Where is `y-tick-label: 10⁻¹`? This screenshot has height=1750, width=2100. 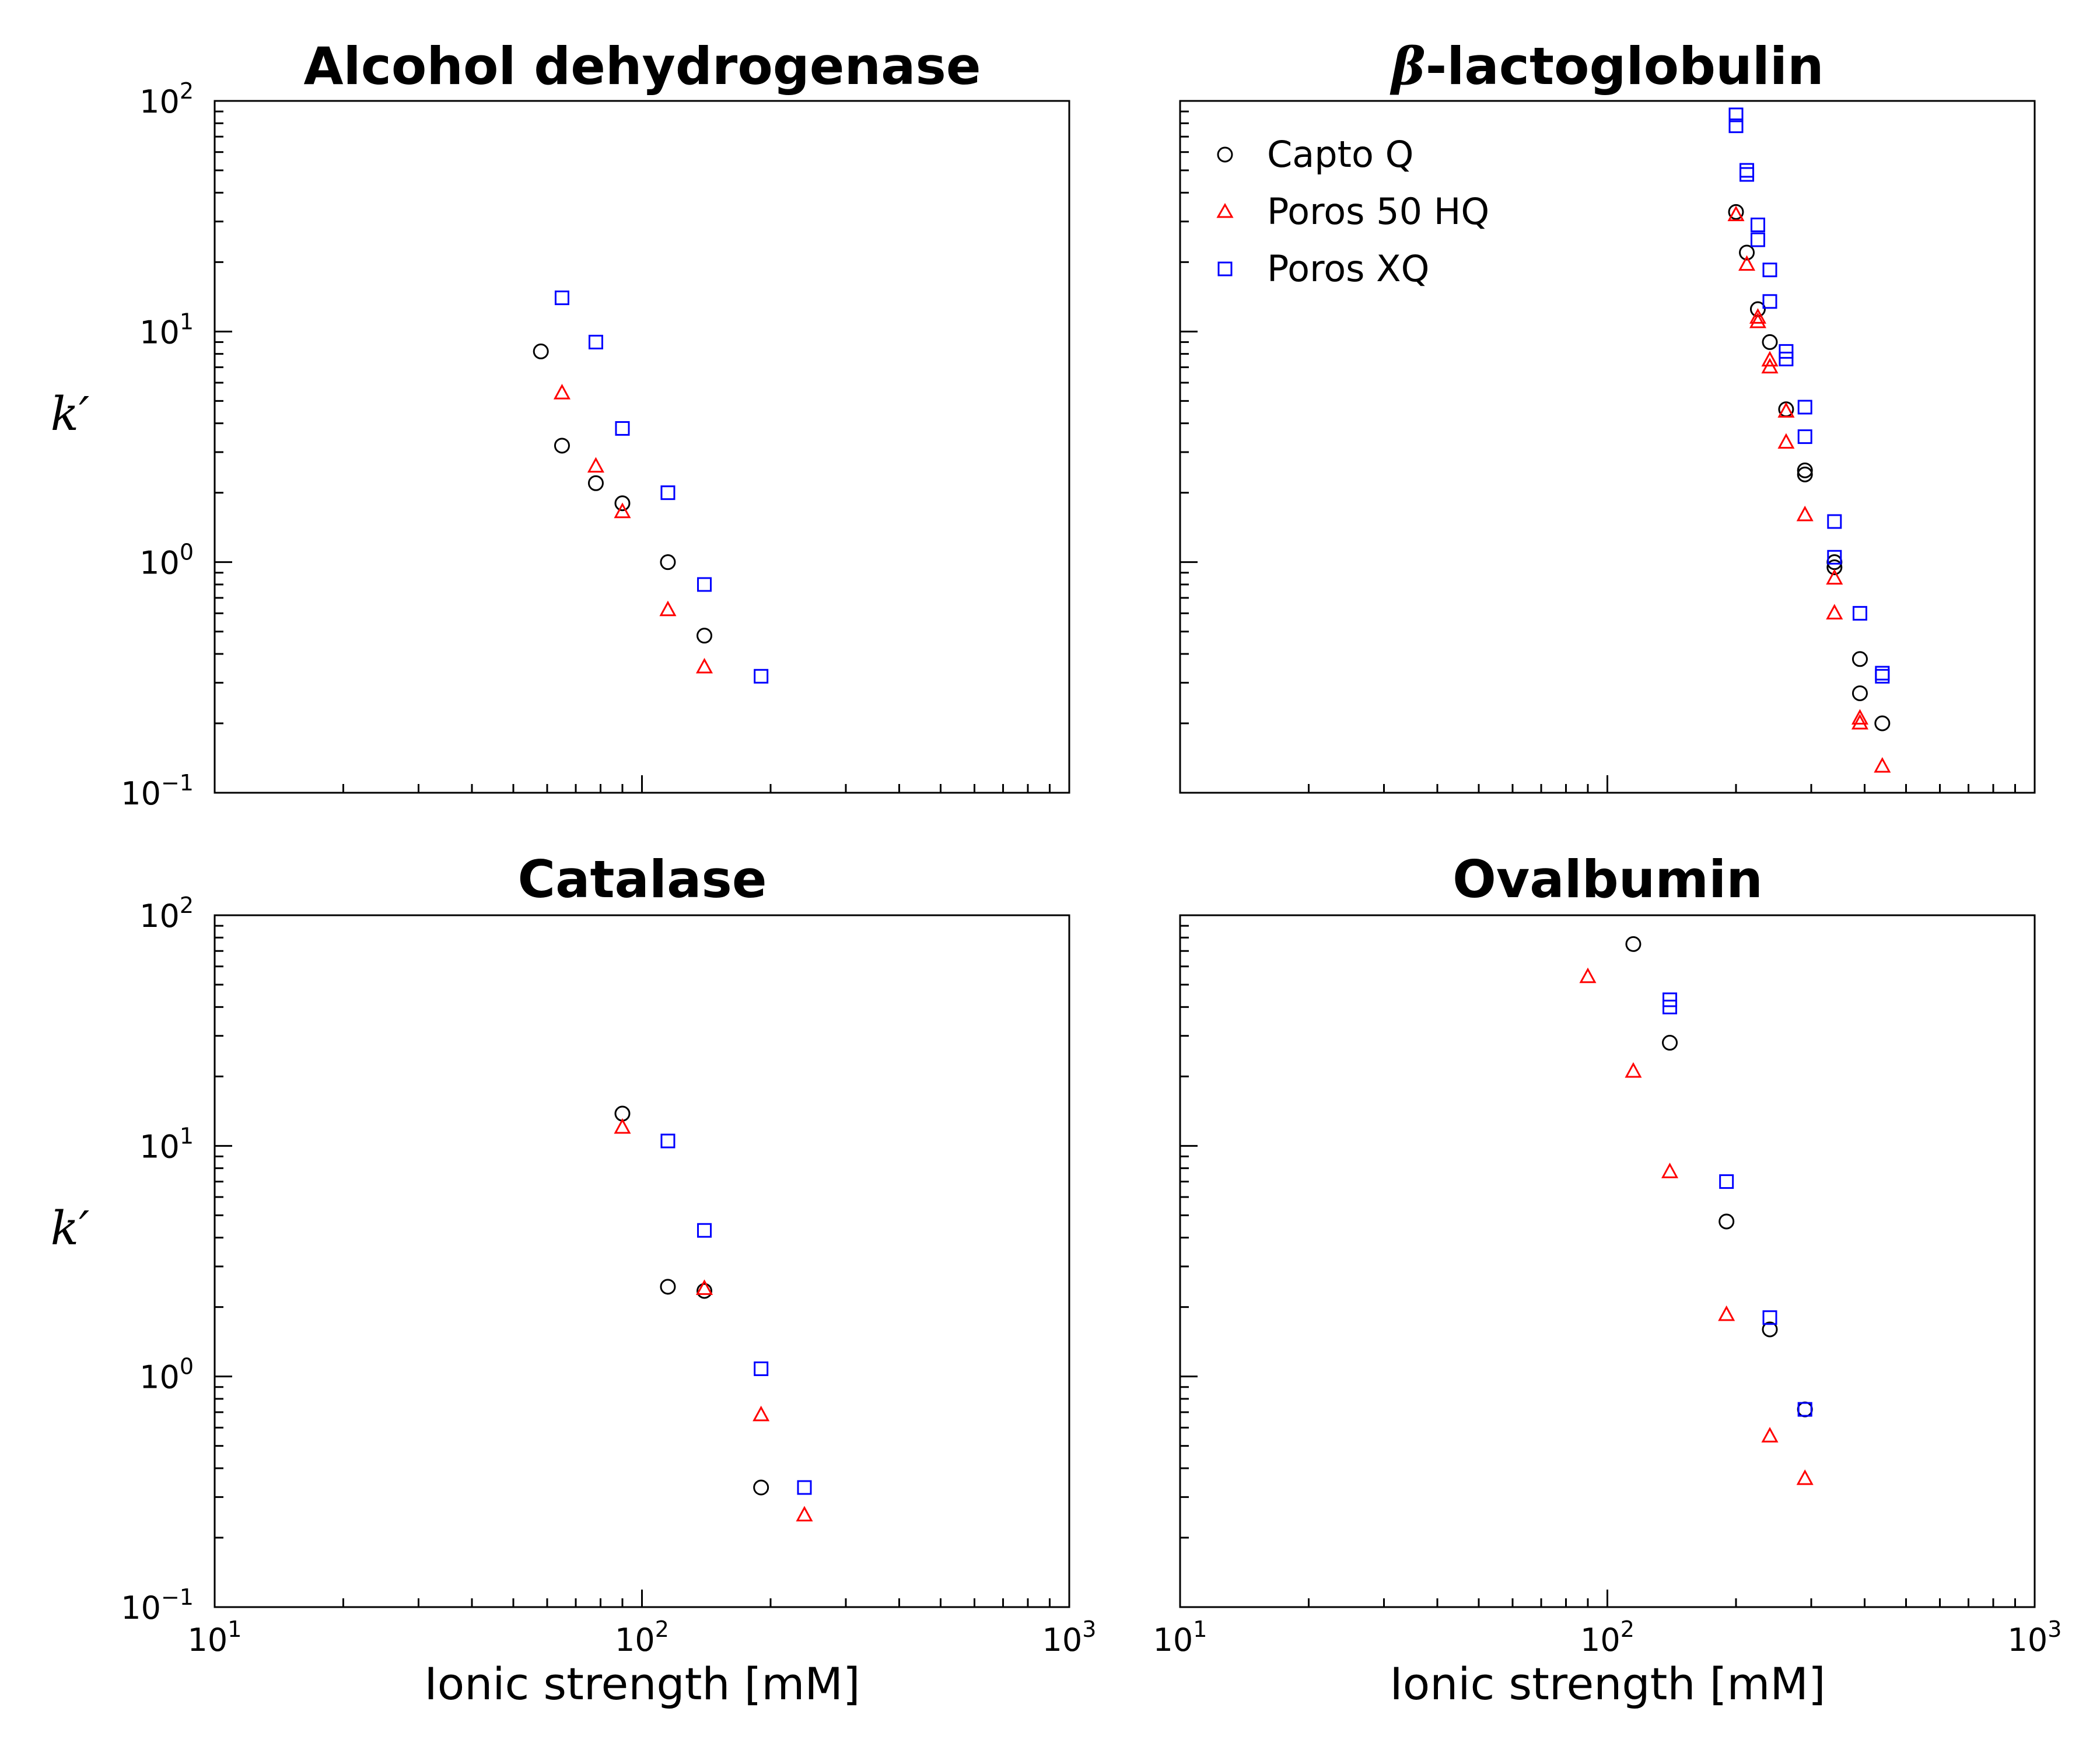 y-tick-label: 10⁻¹ is located at coordinates (157, 1605).